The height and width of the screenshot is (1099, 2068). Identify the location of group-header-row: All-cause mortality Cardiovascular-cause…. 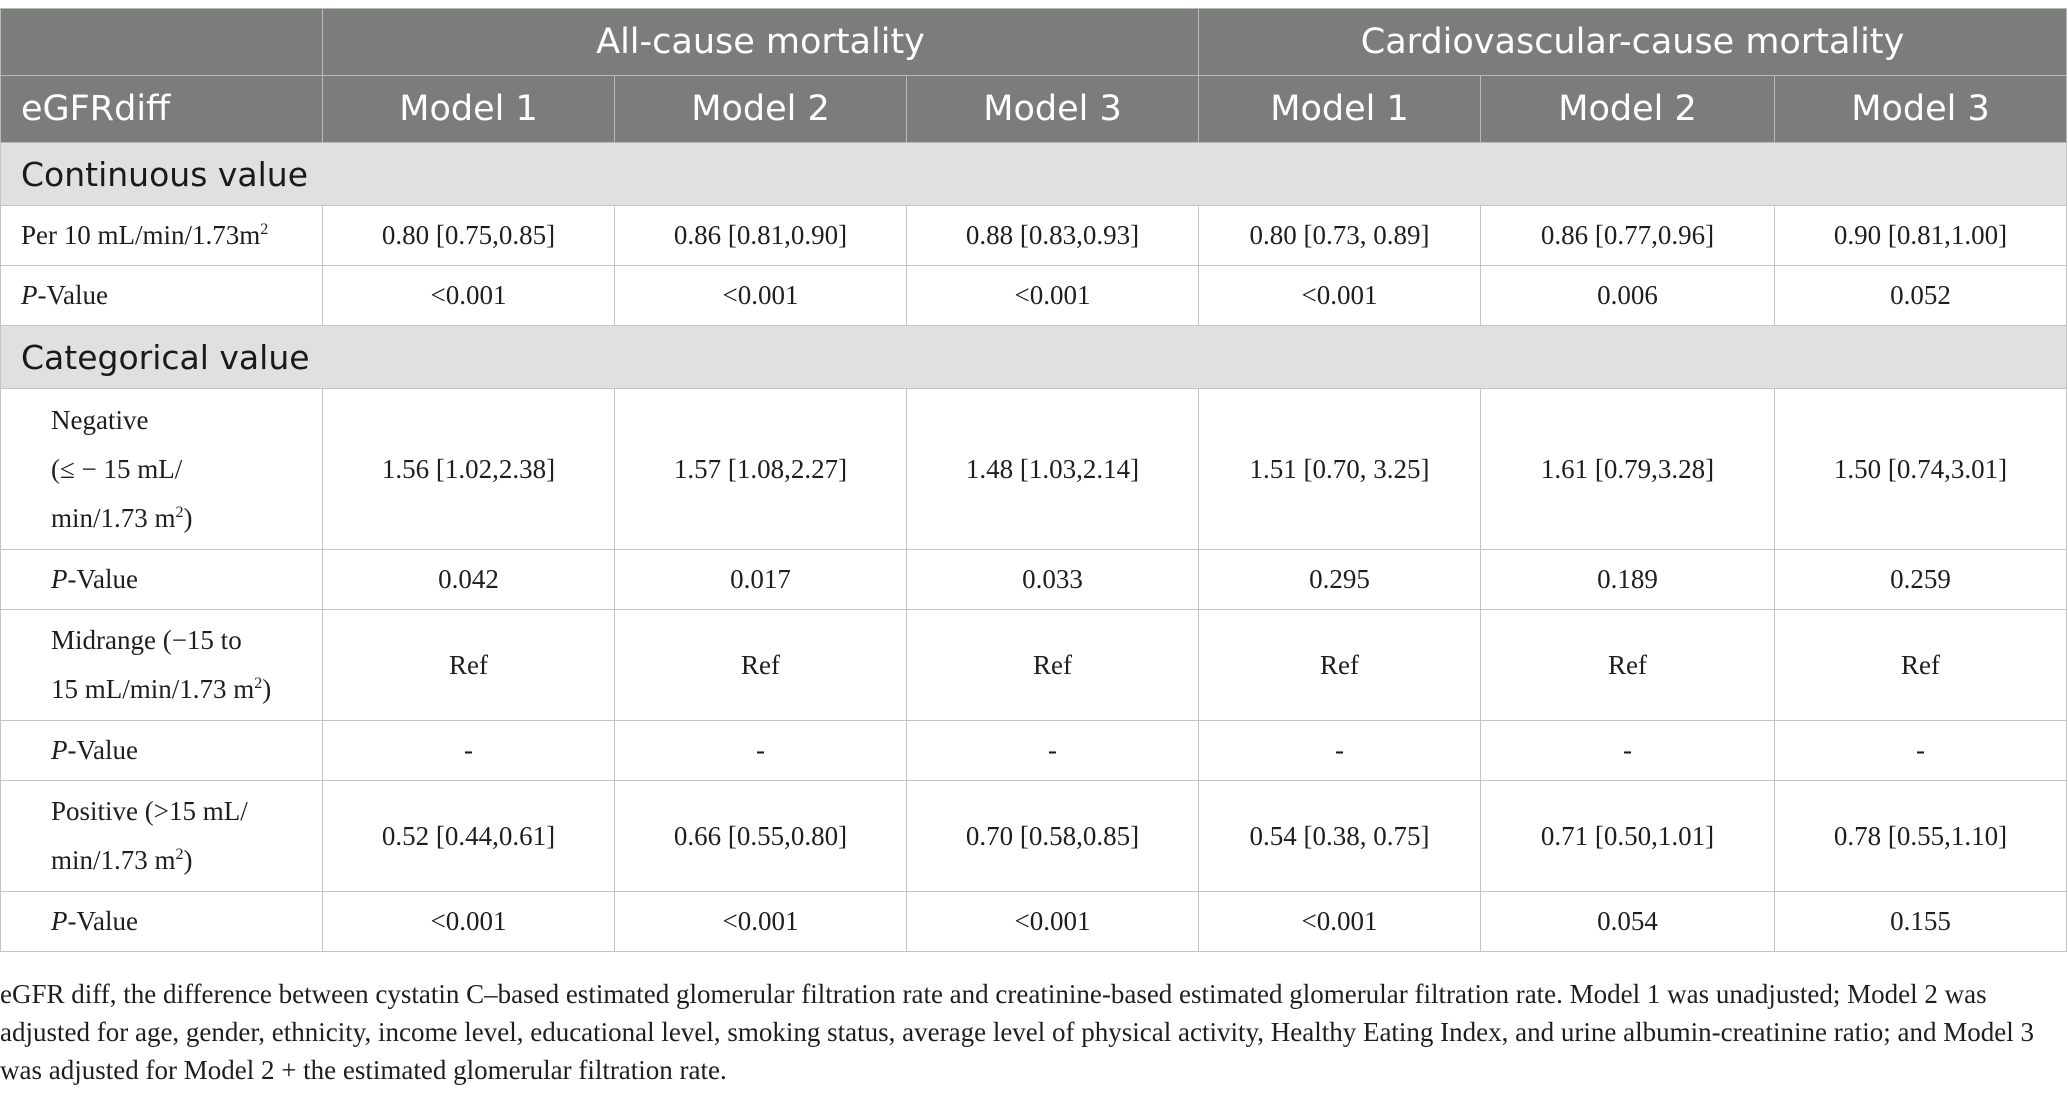
(1034, 42).